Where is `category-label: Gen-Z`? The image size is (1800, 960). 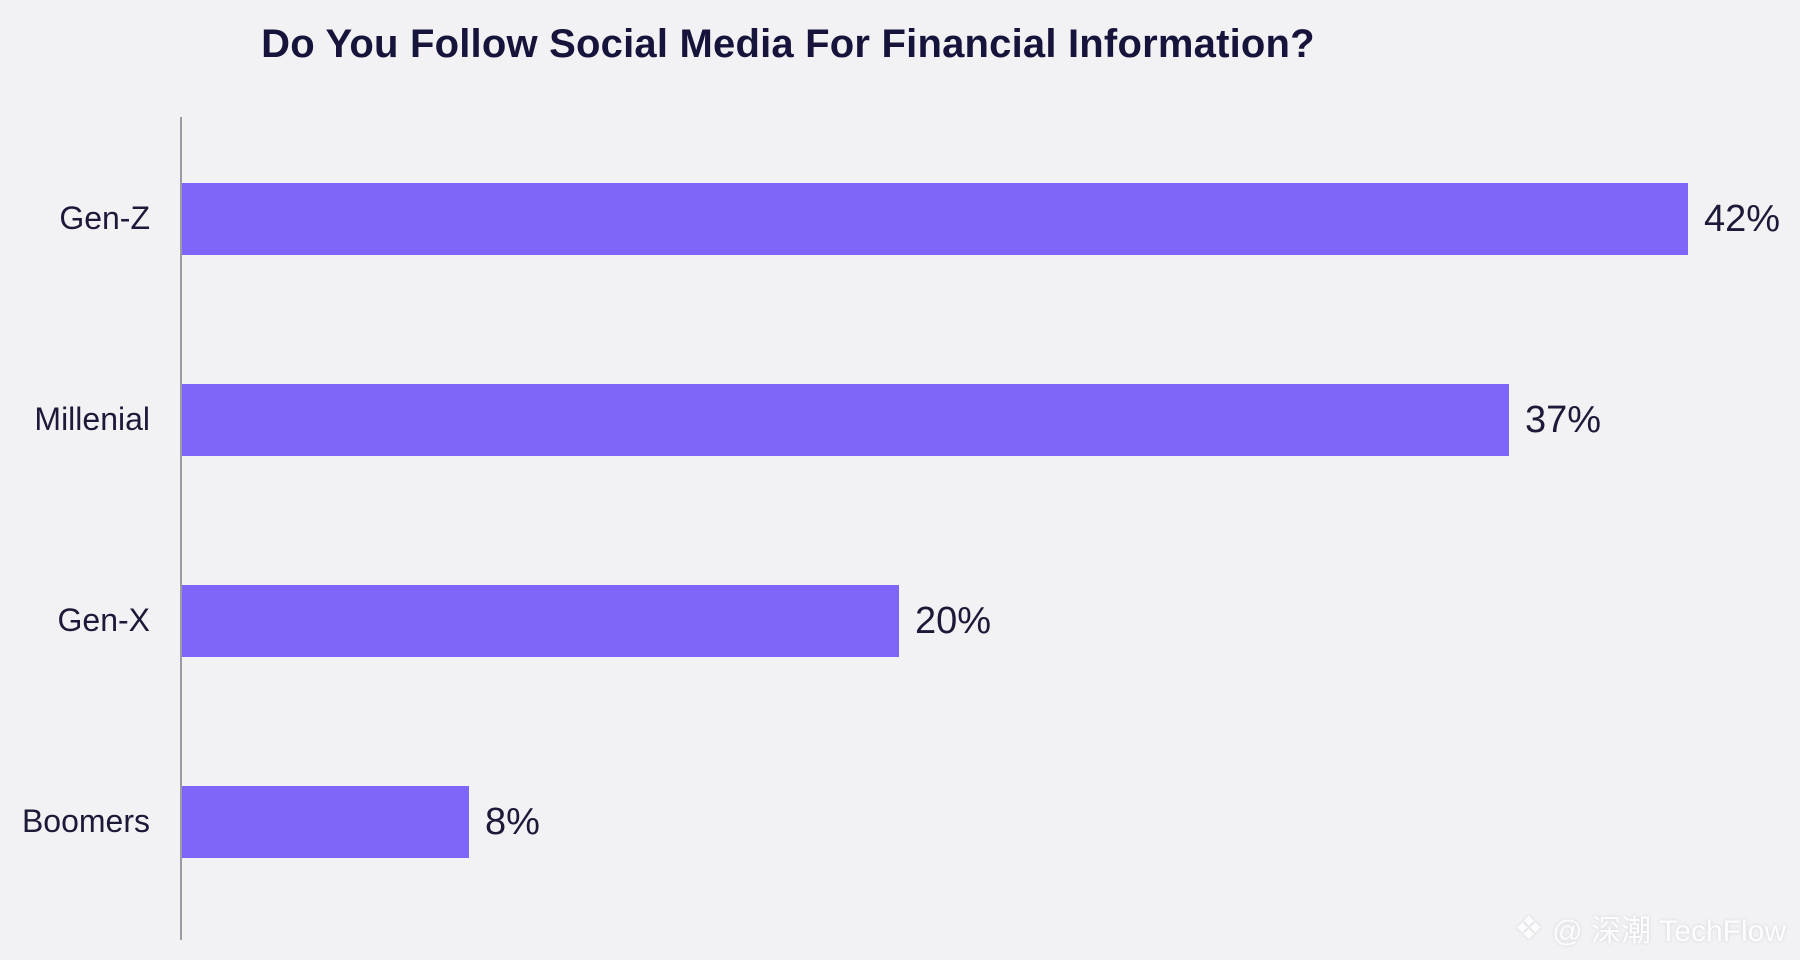
category-label: Gen-Z is located at coordinates (104, 217).